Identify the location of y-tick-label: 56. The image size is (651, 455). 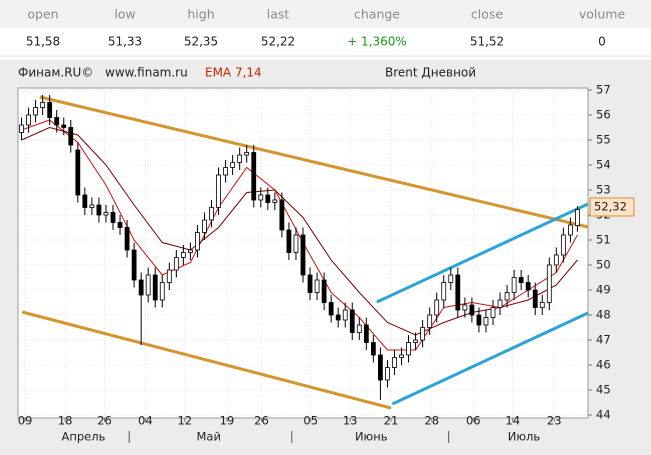
(603, 115).